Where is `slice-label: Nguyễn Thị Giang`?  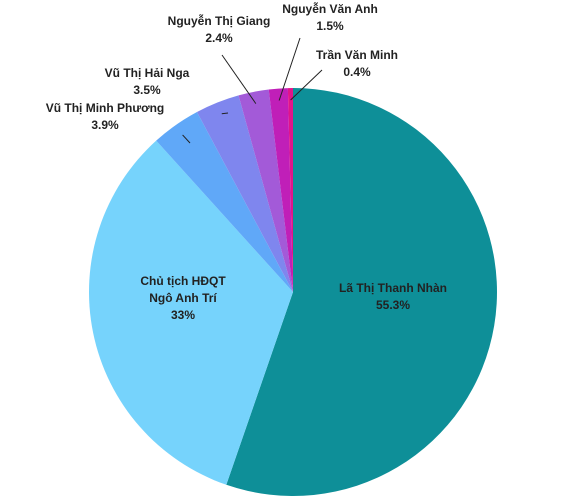 slice-label: Nguyễn Thị Giang is located at coordinates (219, 20).